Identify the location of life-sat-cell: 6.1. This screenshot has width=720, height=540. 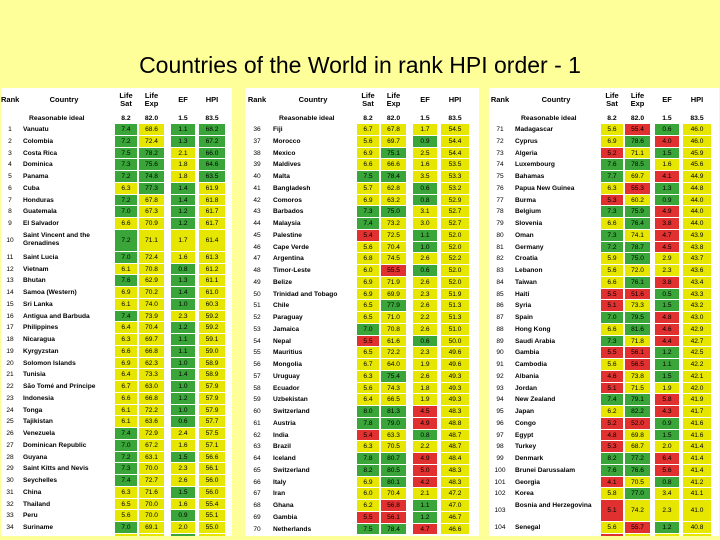
(126, 422).